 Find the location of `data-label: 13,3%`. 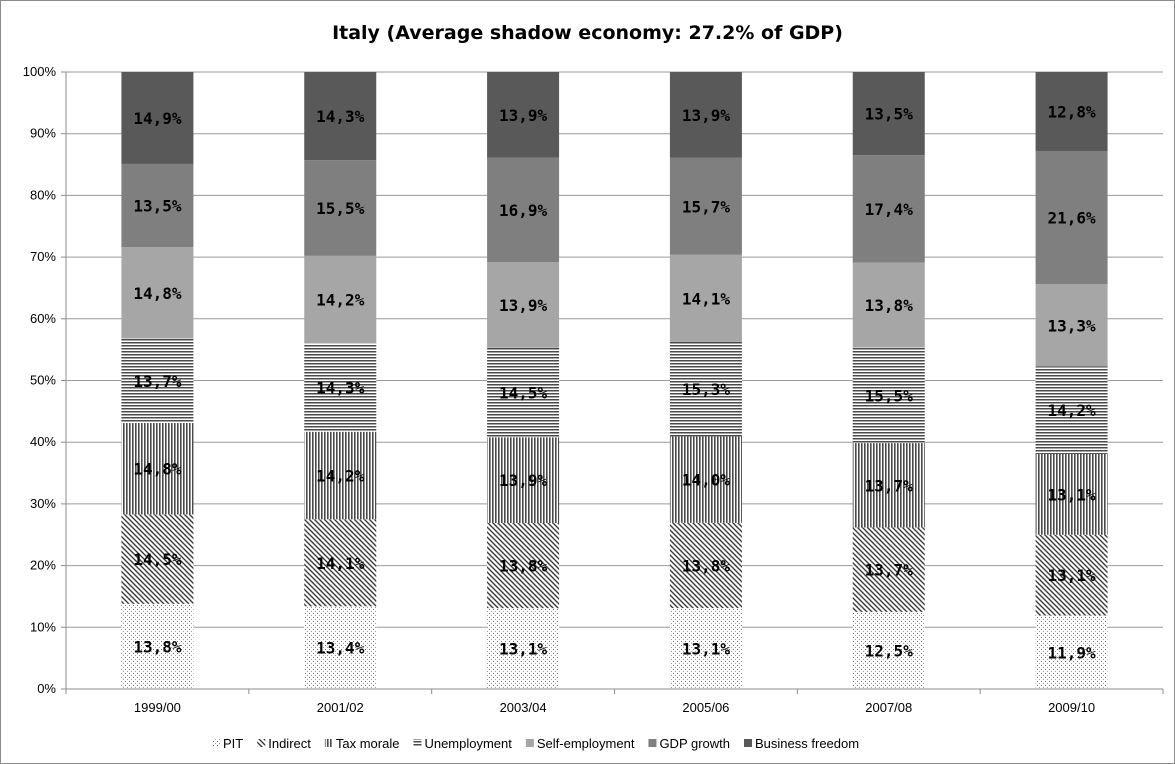

data-label: 13,3% is located at coordinates (1071, 325).